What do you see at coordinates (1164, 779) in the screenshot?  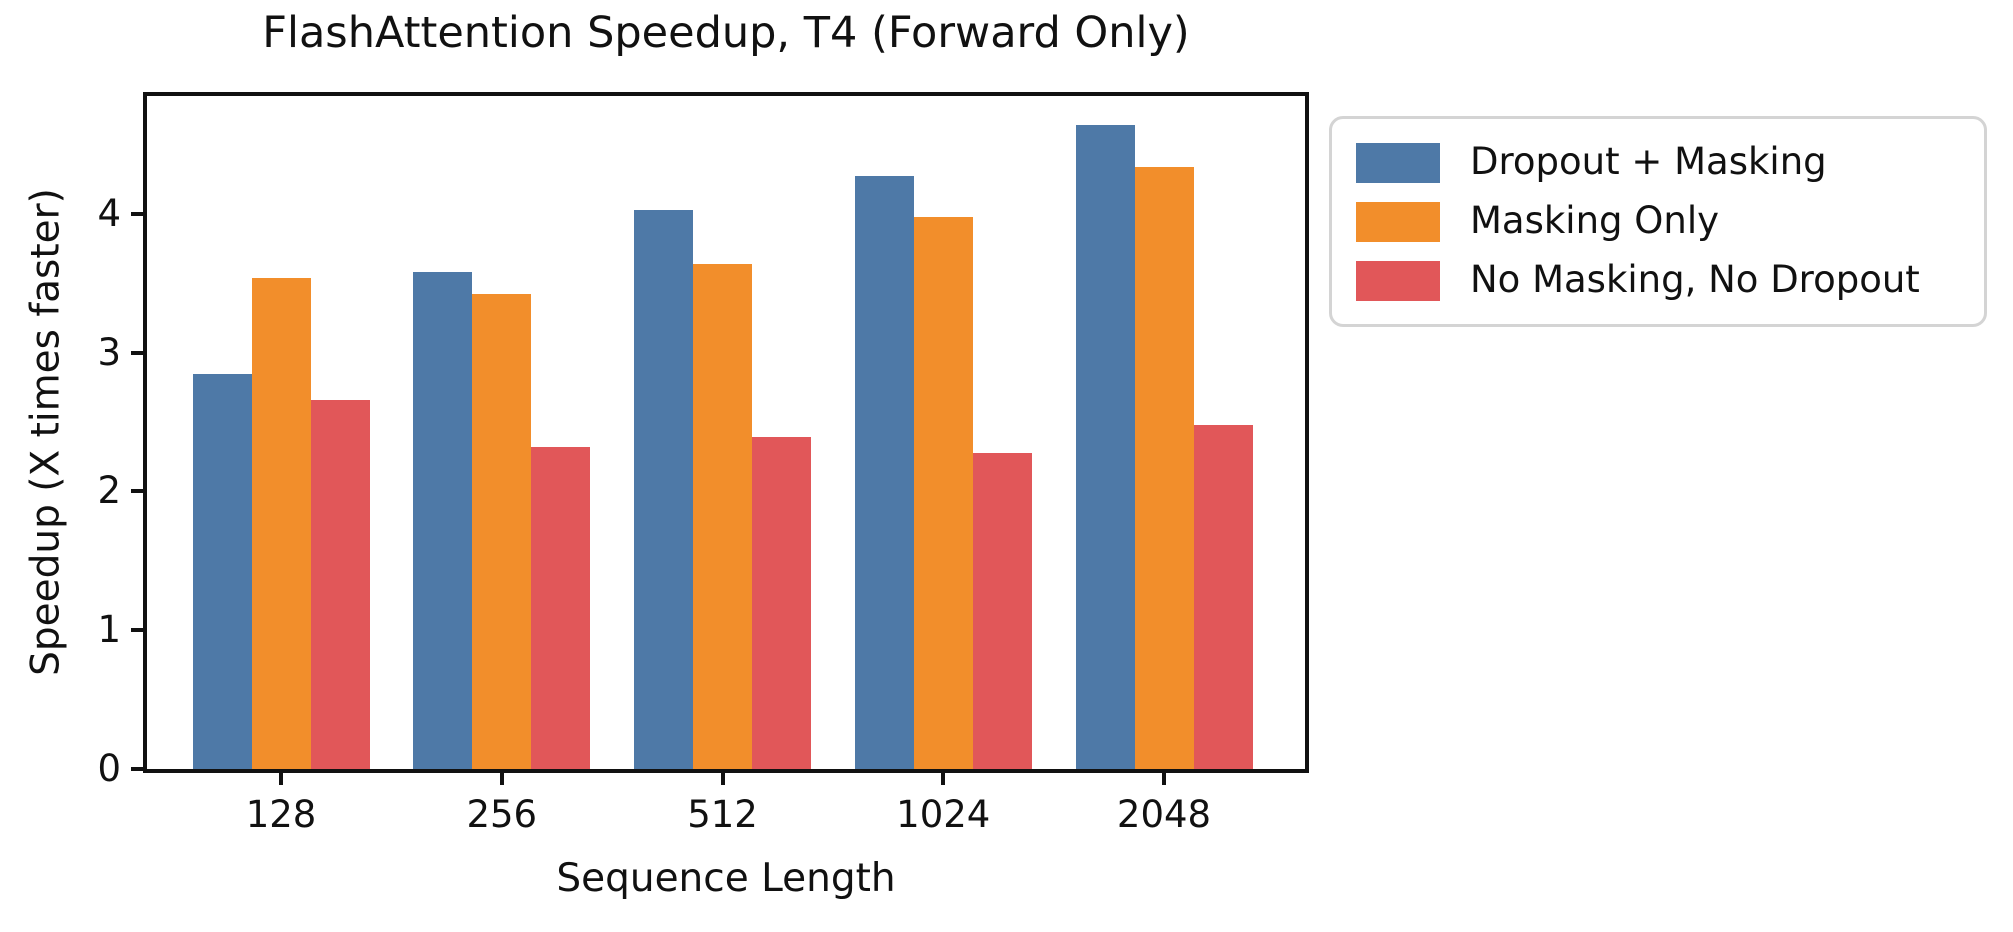 I see `x-tick-mark-2048` at bounding box center [1164, 779].